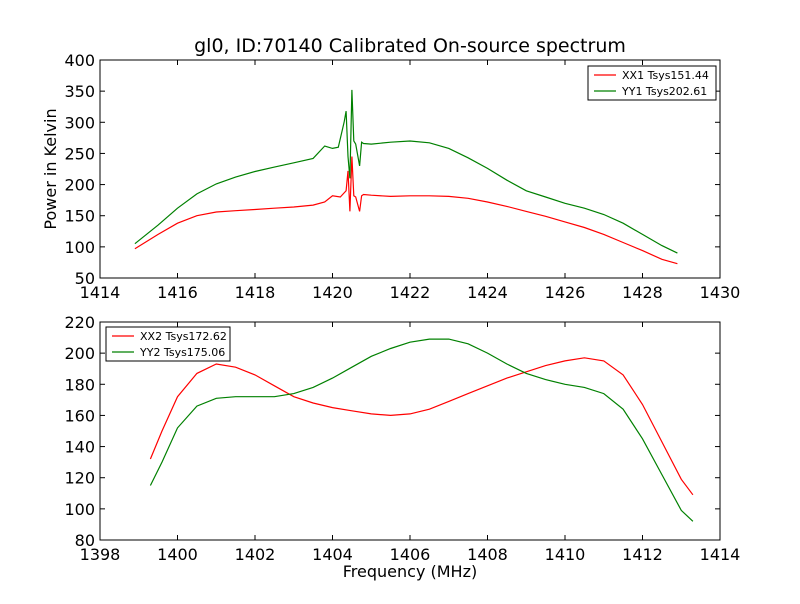 The image size is (800, 604). What do you see at coordinates (79, 122) in the screenshot?
I see `y-tick-label: 300` at bounding box center [79, 122].